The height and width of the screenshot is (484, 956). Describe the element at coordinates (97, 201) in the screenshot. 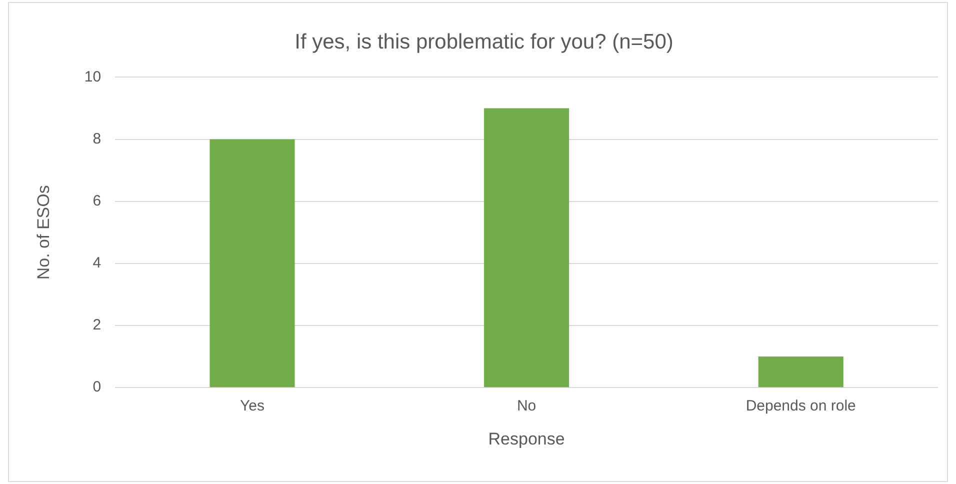

I see `y-tick-label: 6` at that location.